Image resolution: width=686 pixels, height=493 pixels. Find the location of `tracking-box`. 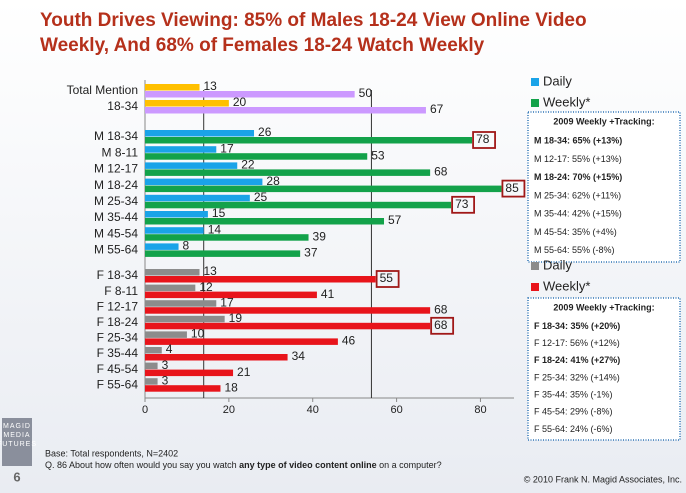

tracking-box is located at coordinates (604, 187).